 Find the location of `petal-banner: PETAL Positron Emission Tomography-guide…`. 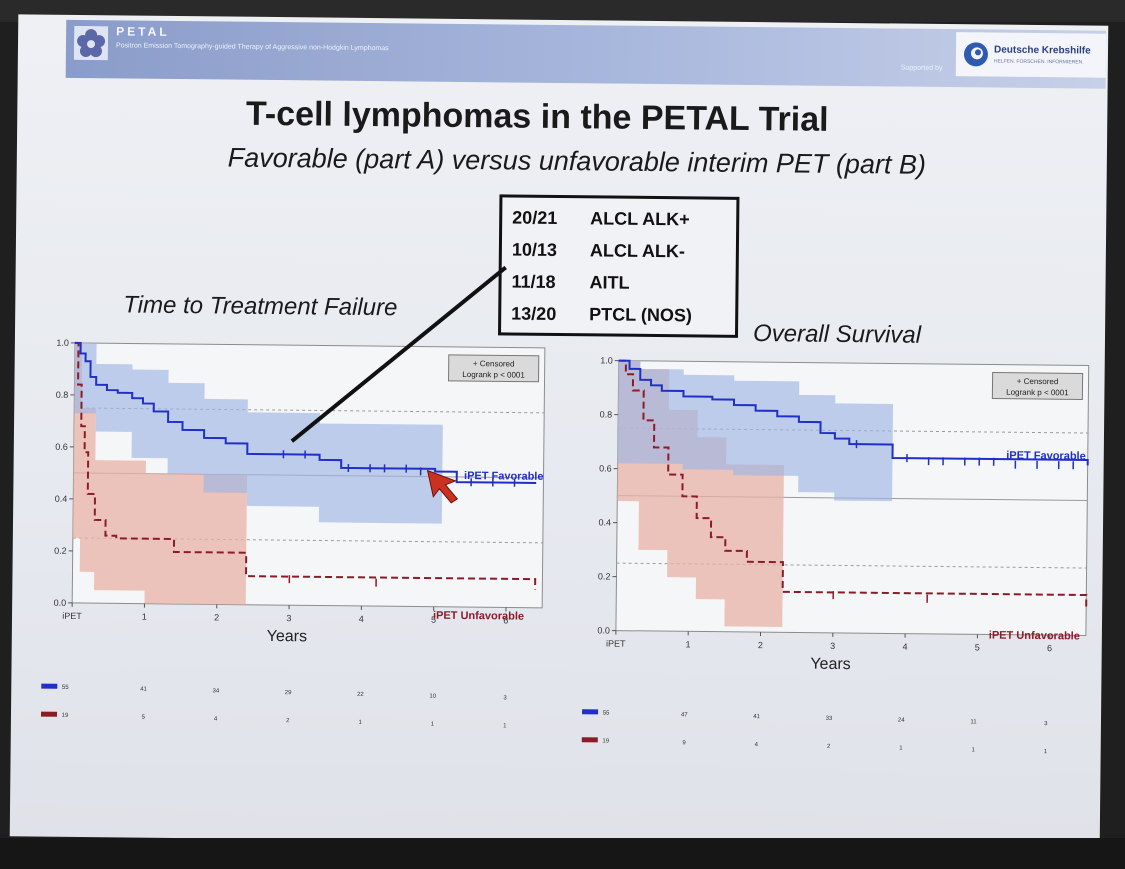

petal-banner: PETAL Positron Emission Tomography-guide… is located at coordinates (586, 54).